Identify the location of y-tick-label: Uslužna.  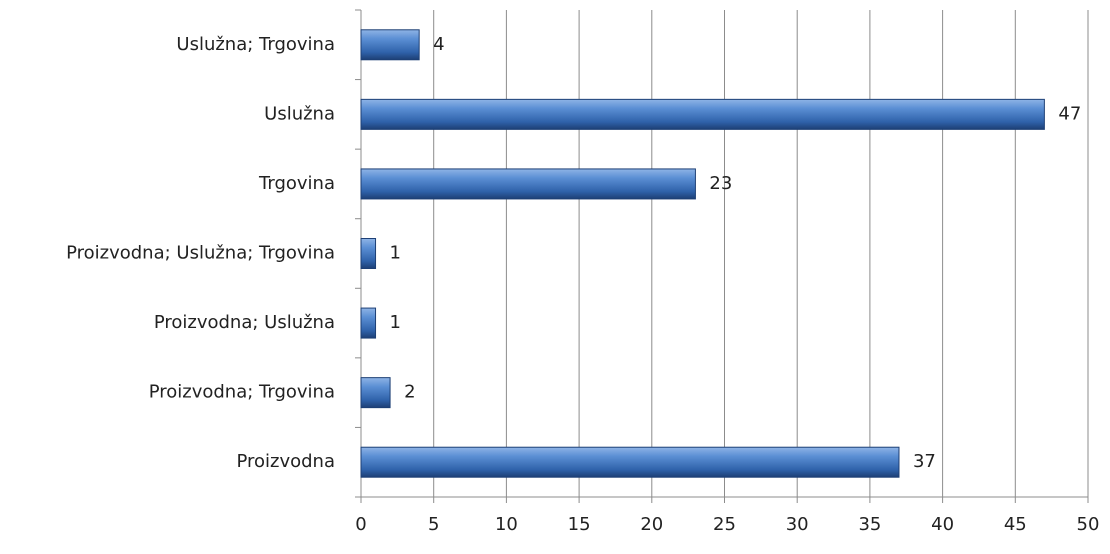
(299, 113).